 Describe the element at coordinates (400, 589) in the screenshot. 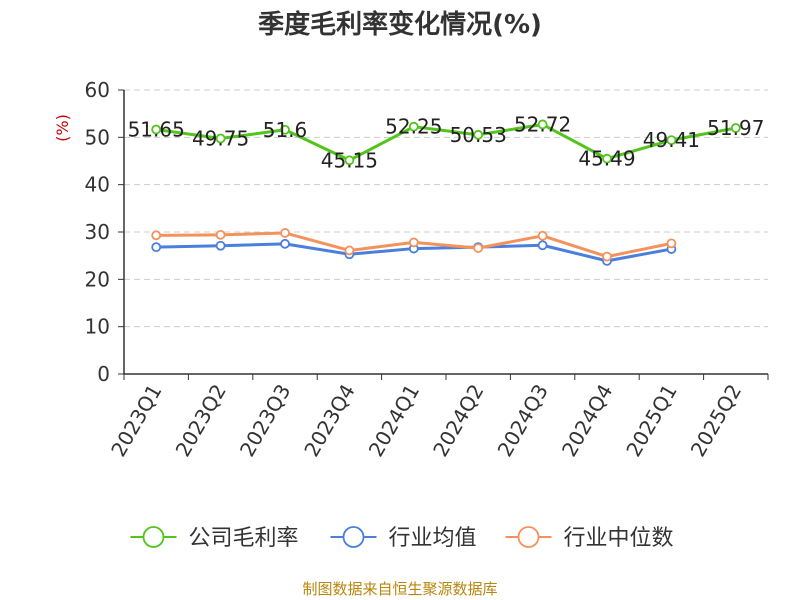

I see `source-note: 制图数据来自恒生聚源数据库` at that location.